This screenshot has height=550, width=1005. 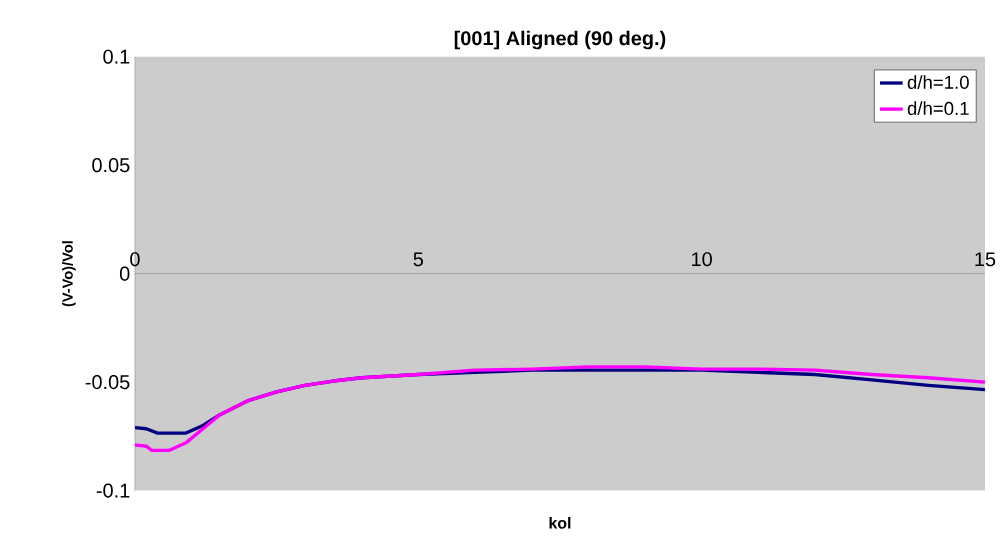 What do you see at coordinates (418, 259) in the screenshot?
I see `x-tick-label: 5` at bounding box center [418, 259].